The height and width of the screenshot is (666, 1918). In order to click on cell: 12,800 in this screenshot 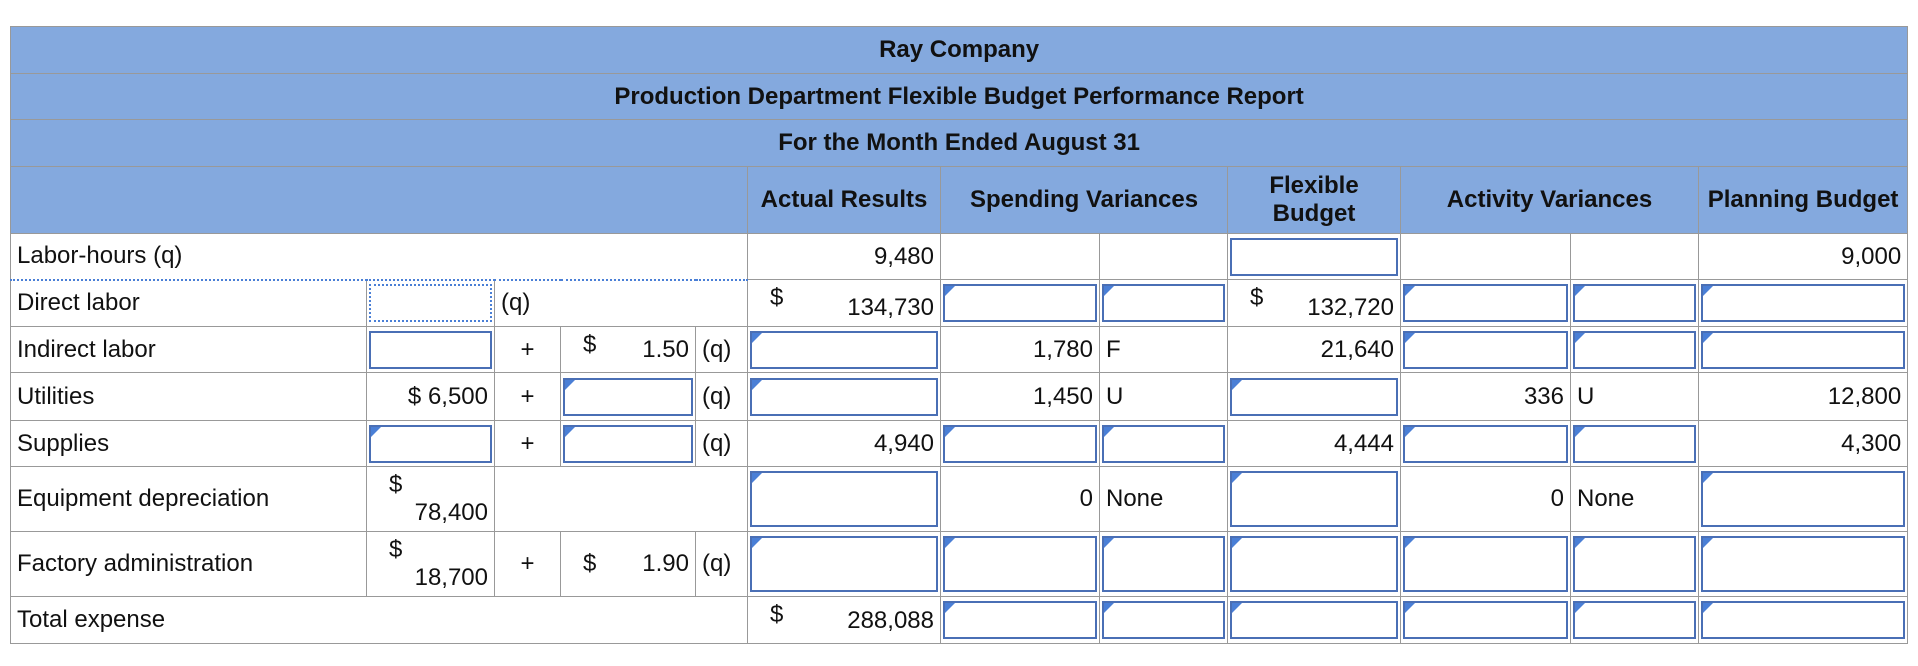, I will do `click(1803, 396)`.